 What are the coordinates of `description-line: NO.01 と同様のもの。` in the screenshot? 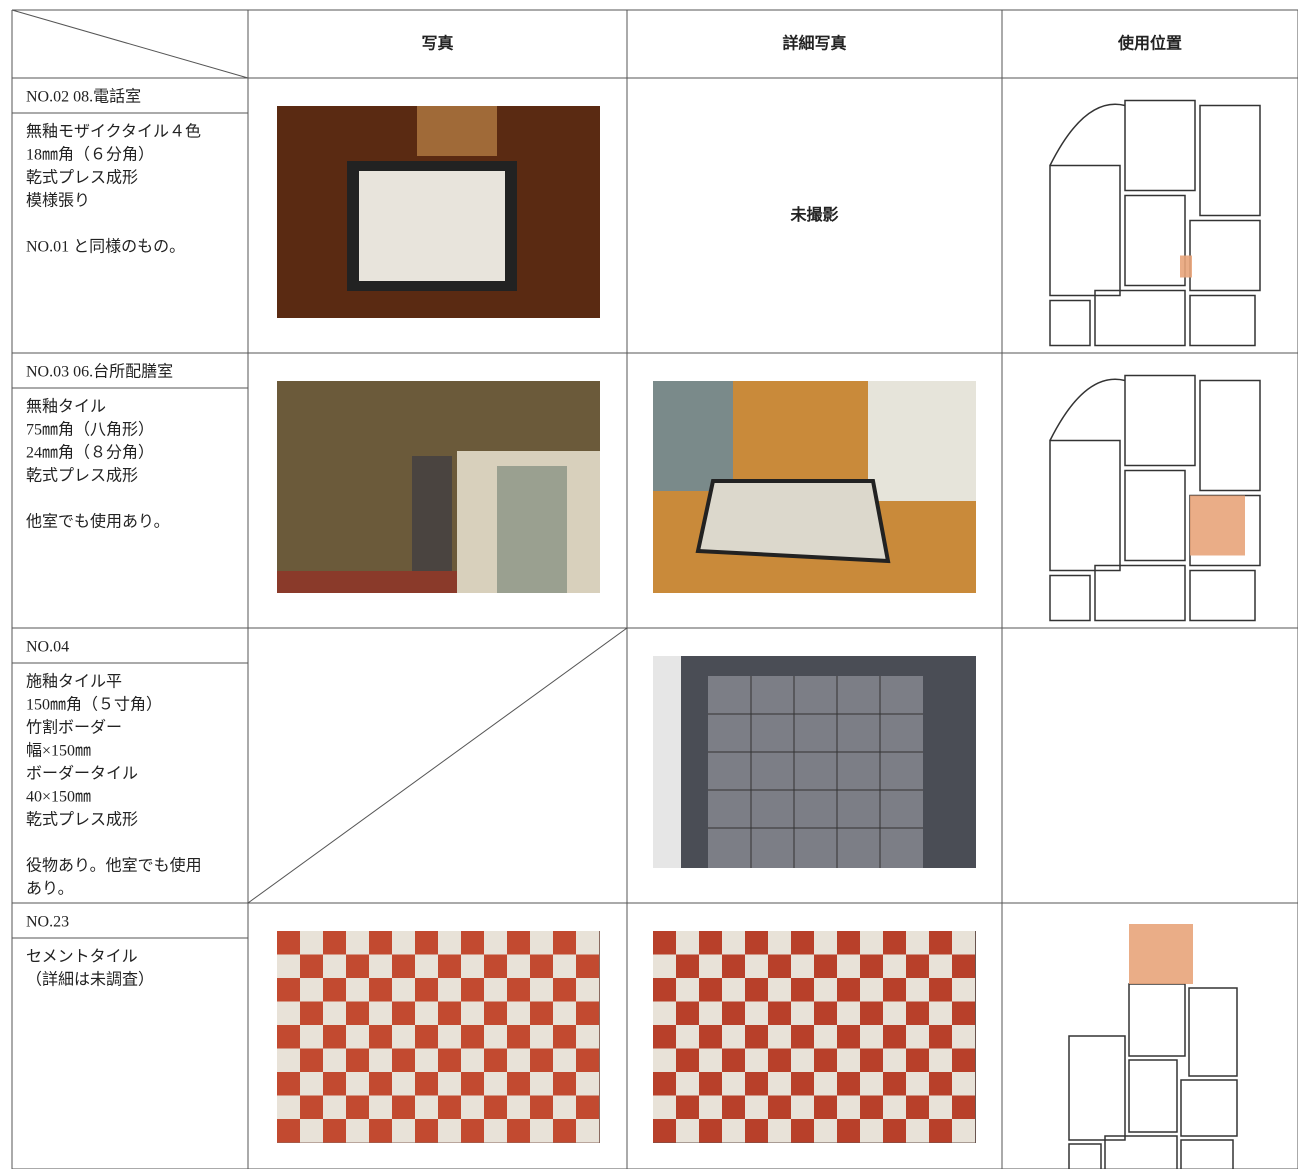 It's located at (105, 247).